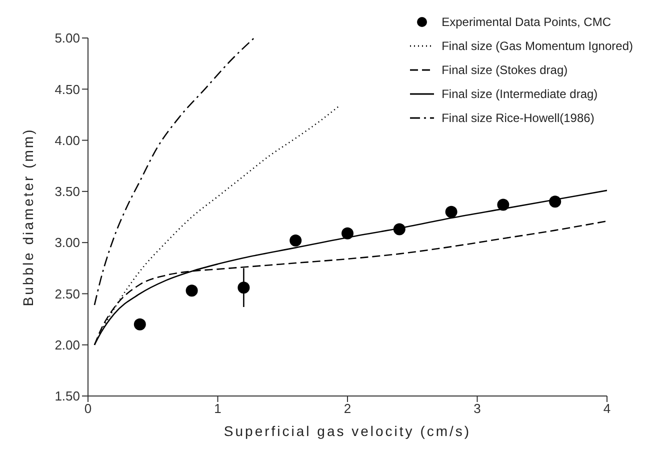  What do you see at coordinates (477, 408) in the screenshot?
I see `x-tick-label: 3` at bounding box center [477, 408].